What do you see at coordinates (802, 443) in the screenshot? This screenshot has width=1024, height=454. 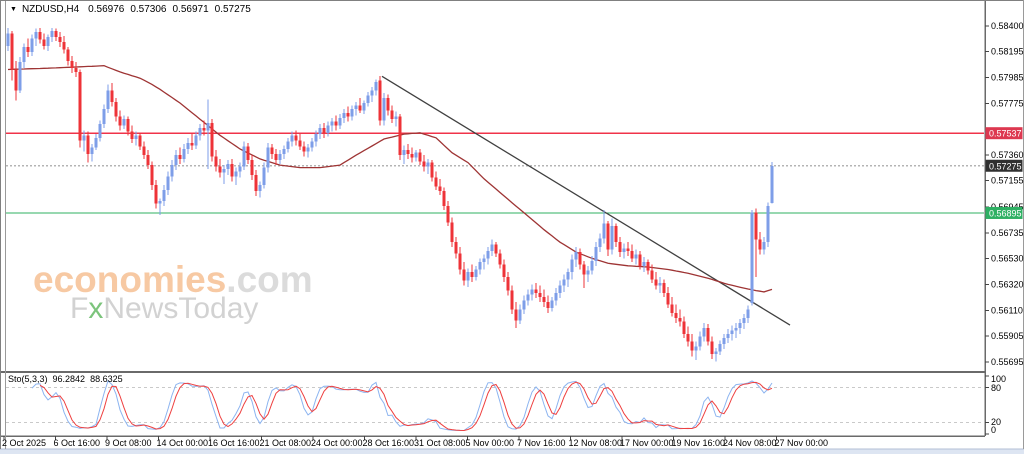 I see `date-label: 27 Nov 00:00` at bounding box center [802, 443].